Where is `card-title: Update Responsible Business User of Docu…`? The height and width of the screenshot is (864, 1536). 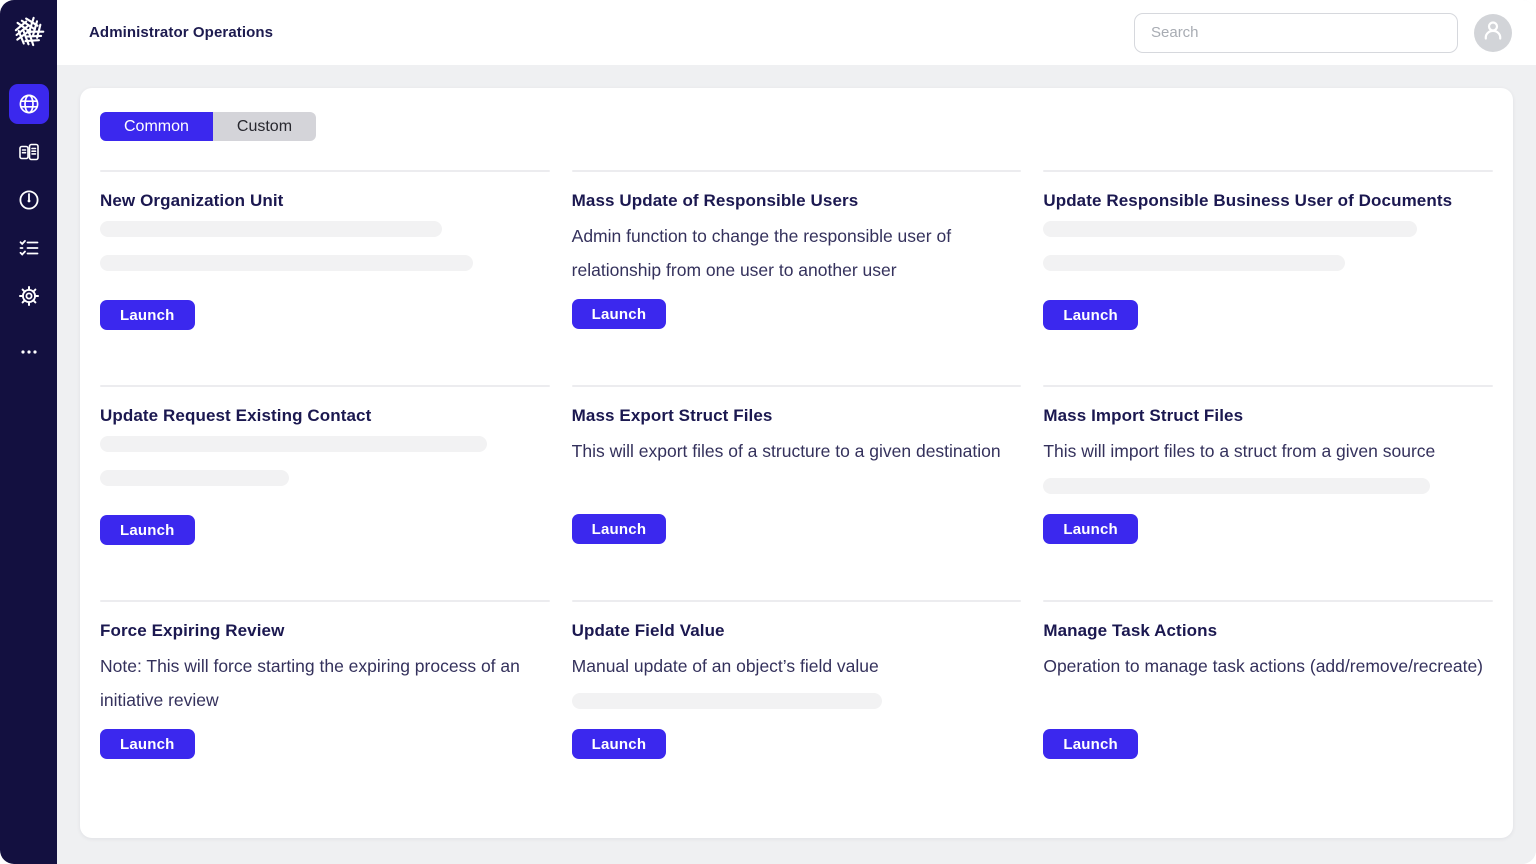 card-title: Update Responsible Business User of Docu… is located at coordinates (1248, 200).